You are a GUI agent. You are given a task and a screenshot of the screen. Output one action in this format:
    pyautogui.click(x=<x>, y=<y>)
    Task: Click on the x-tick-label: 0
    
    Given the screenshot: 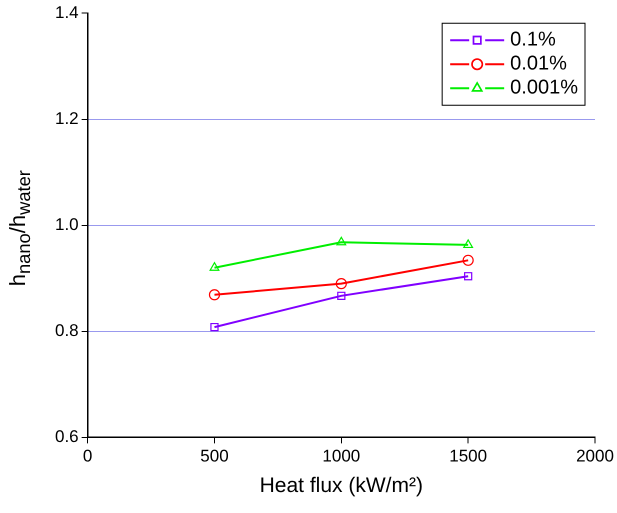 What is the action you would take?
    pyautogui.click(x=87, y=456)
    